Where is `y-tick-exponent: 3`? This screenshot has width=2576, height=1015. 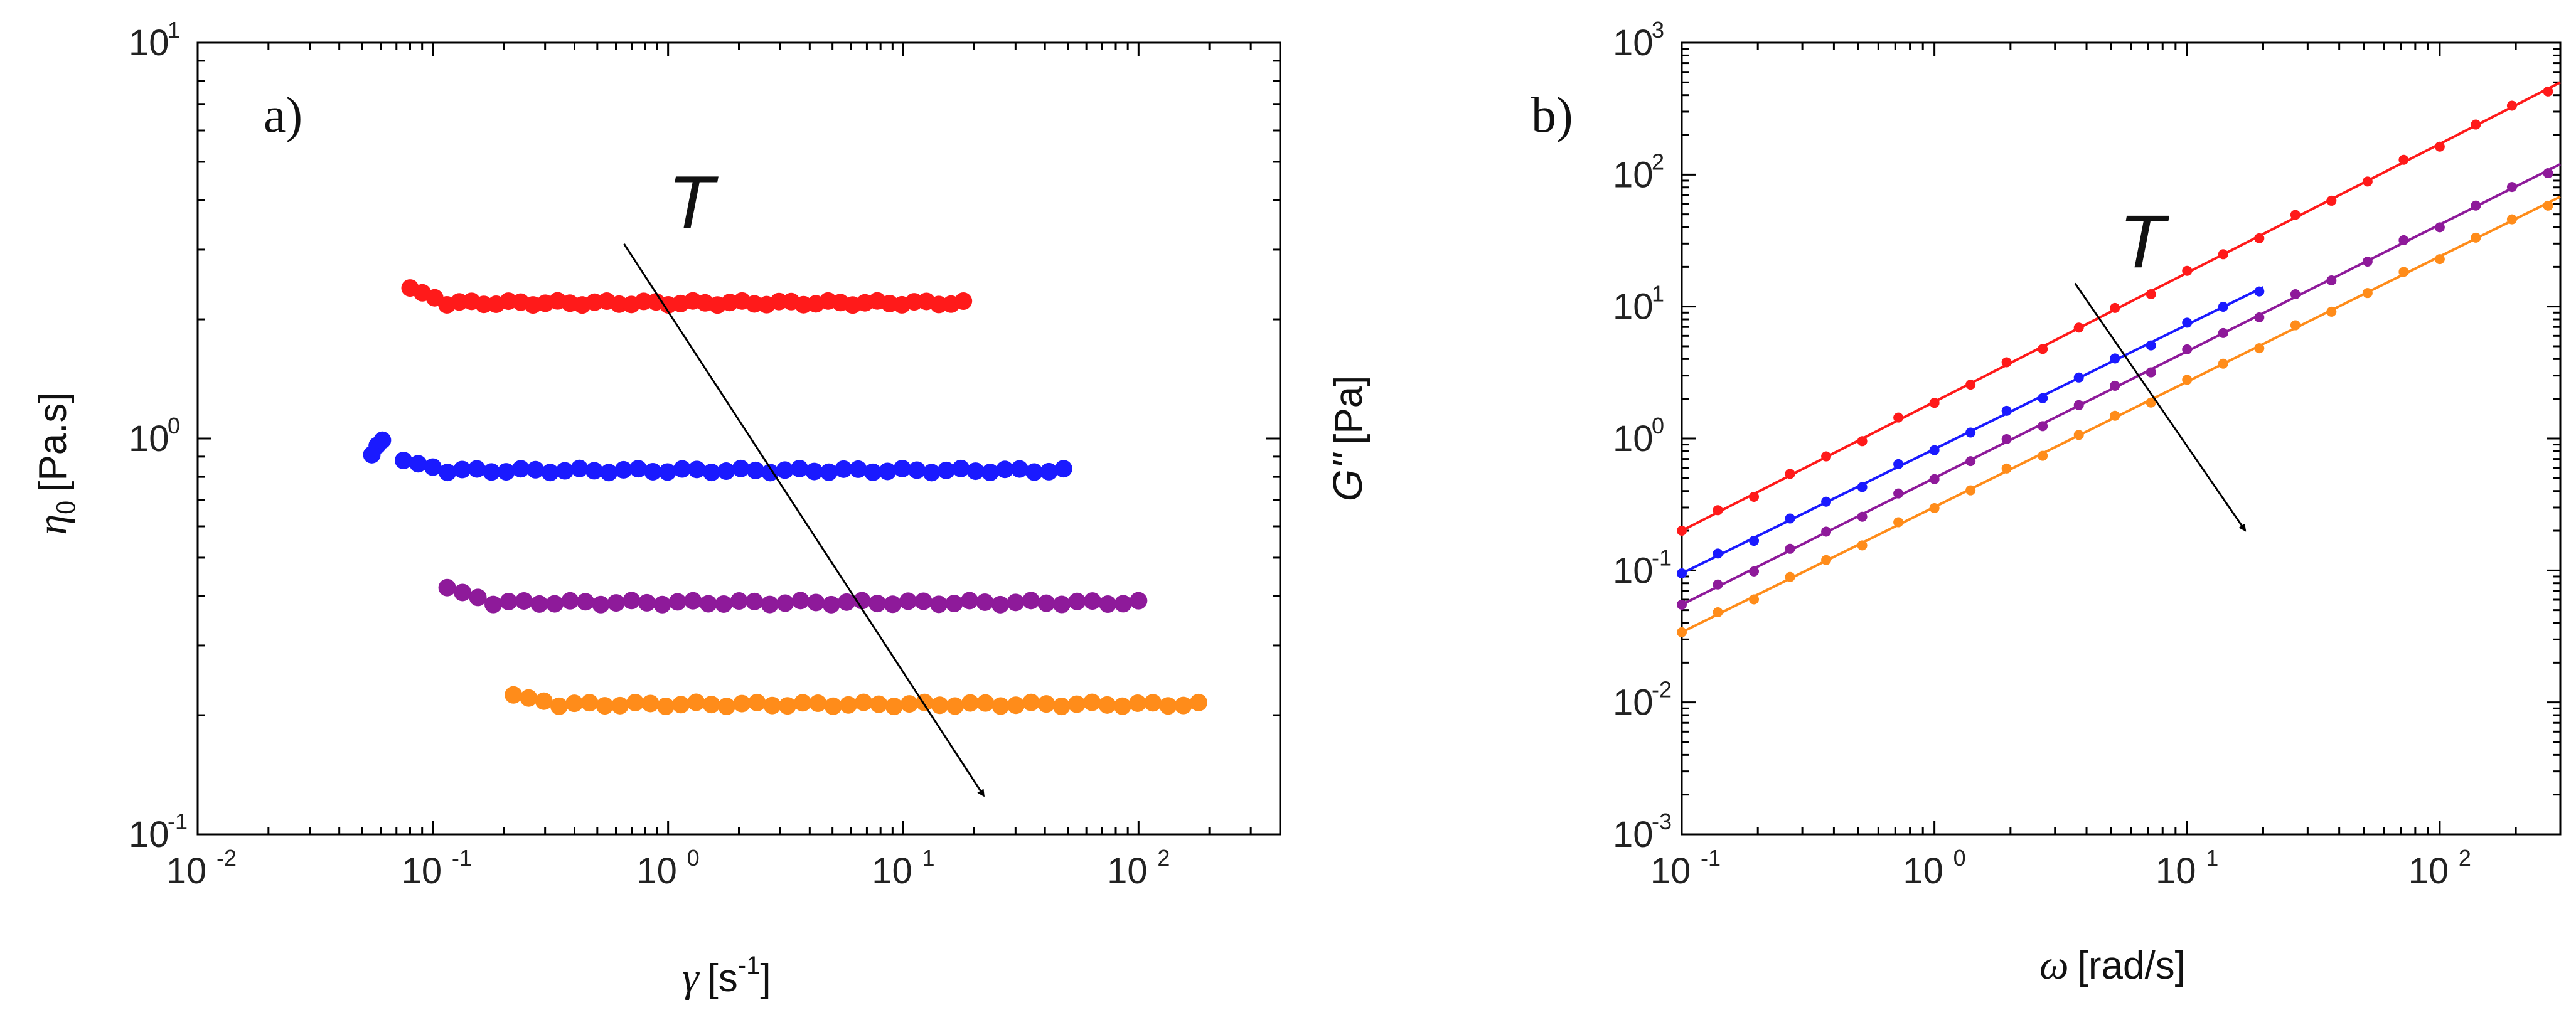
y-tick-exponent: 3 is located at coordinates (1658, 30).